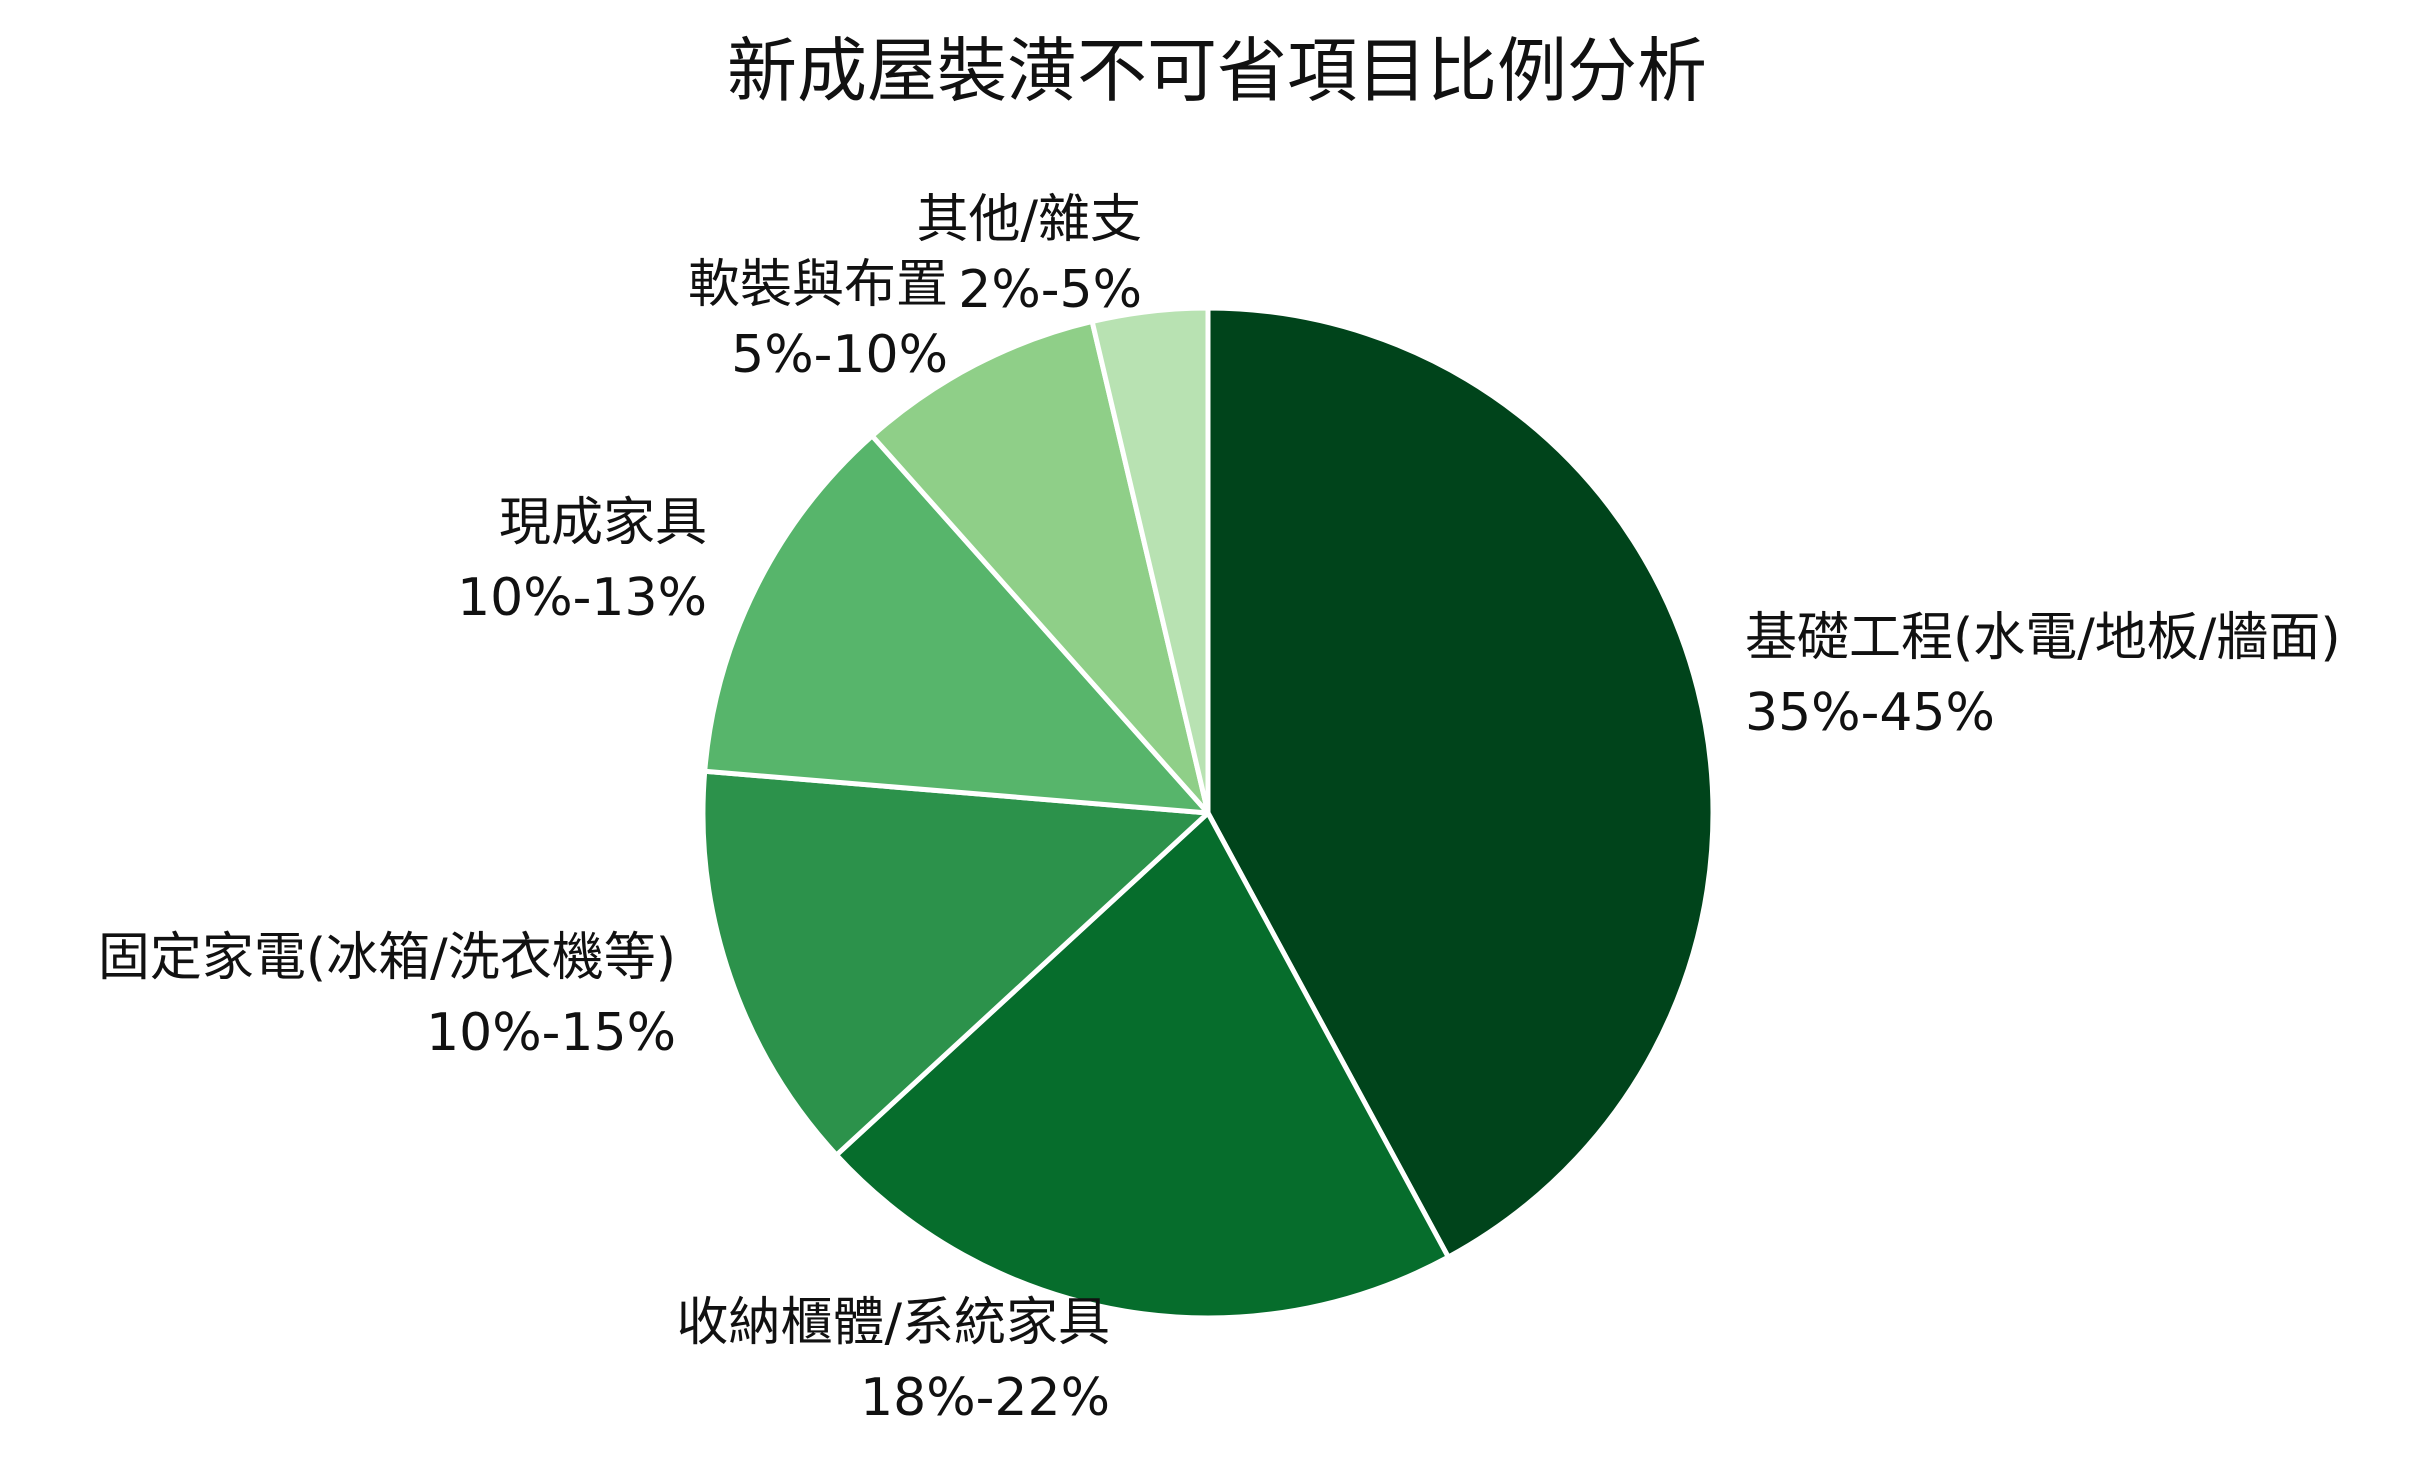  What do you see at coordinates (1870, 713) in the screenshot?
I see `slice-range-label: 35%-45%` at bounding box center [1870, 713].